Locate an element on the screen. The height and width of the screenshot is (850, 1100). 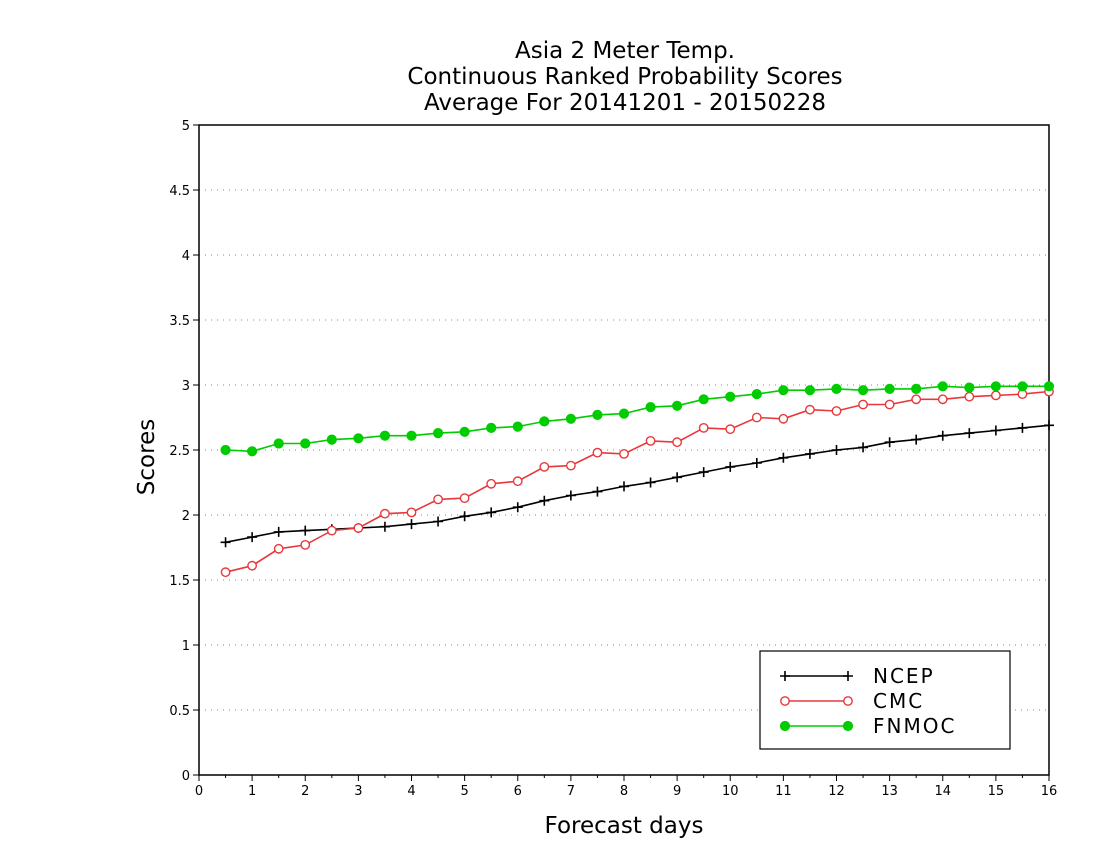
chart-title-line-1: Asia 2 Meter Temp. is located at coordinates (625, 51).